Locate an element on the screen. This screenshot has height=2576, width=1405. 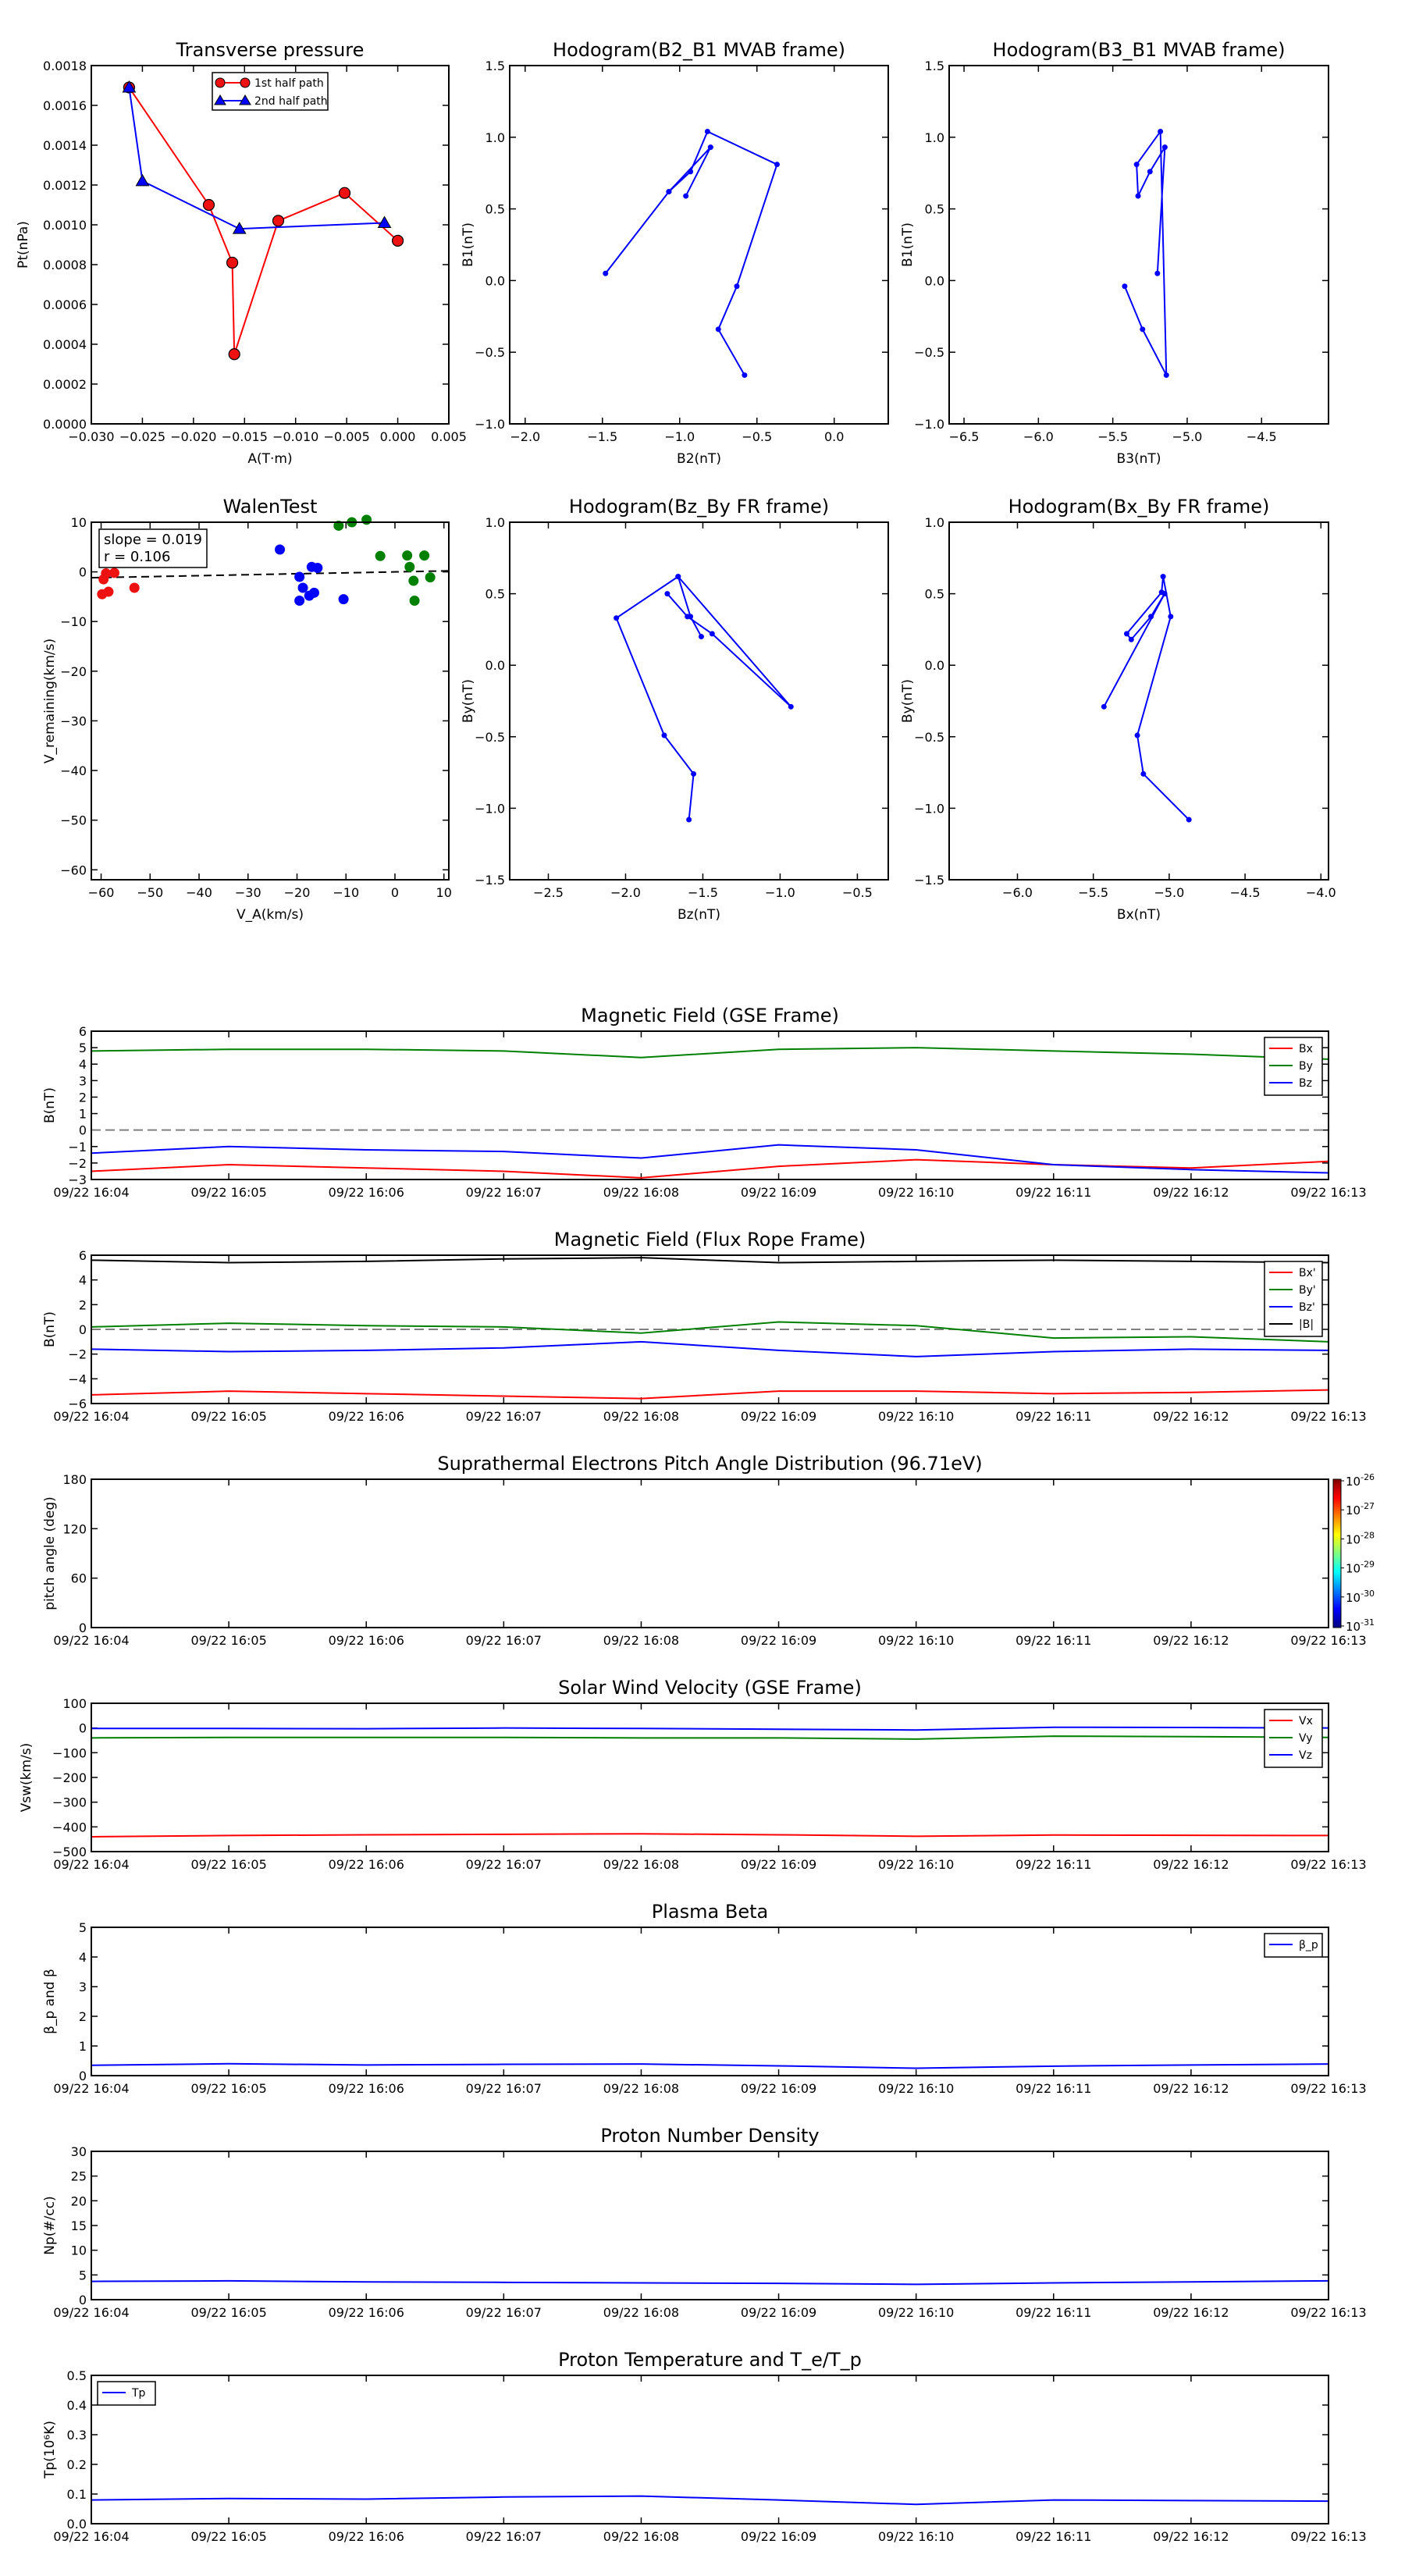
x-axis-label: B2(nT) is located at coordinates (699, 459).